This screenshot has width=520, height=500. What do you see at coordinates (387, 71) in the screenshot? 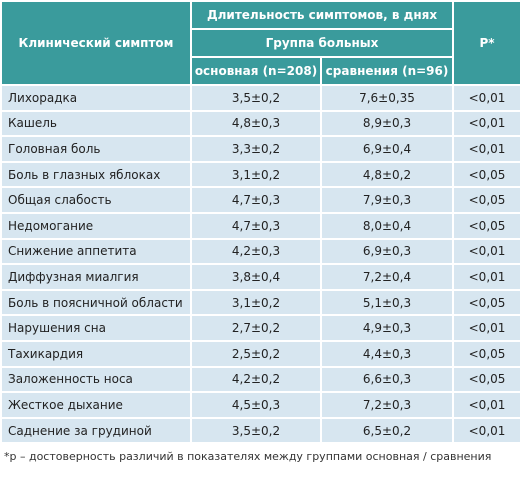
I see `header-cell: сравнения (n=96)` at bounding box center [387, 71].